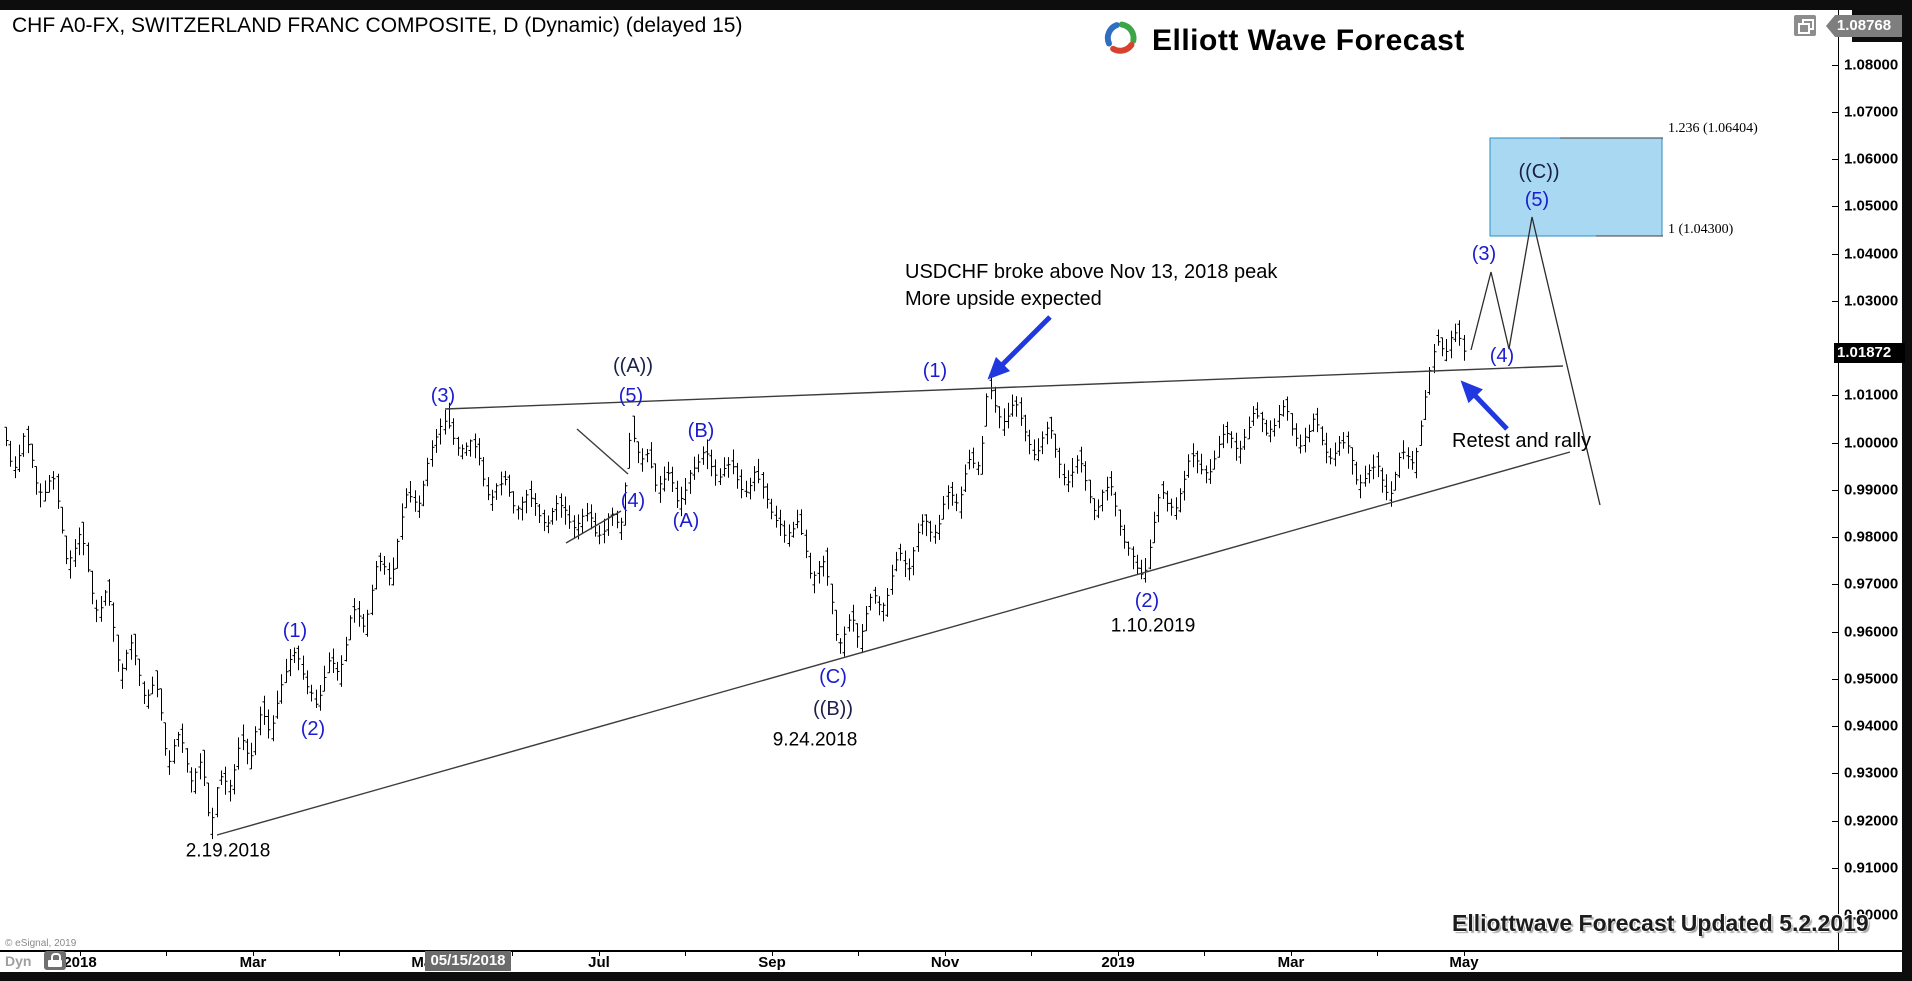 The height and width of the screenshot is (981, 1912). I want to click on price-axis-label: 0.90000, so click(1871, 915).